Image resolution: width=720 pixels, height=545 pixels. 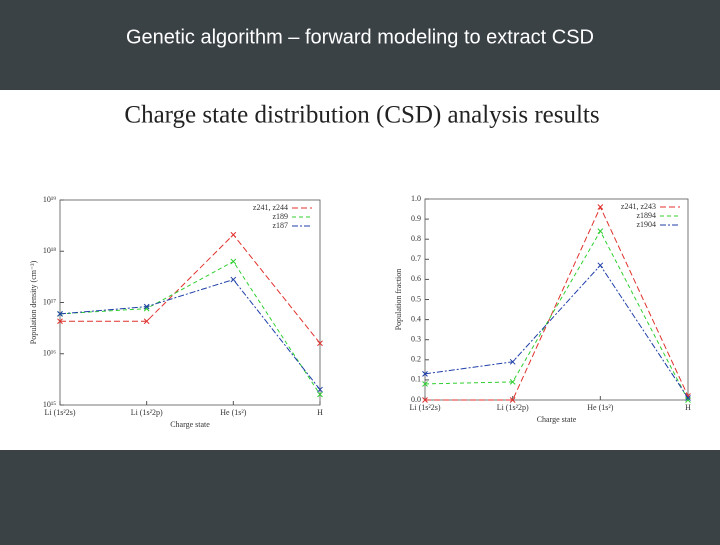 I want to click on legend-label: z187, so click(x=280, y=225).